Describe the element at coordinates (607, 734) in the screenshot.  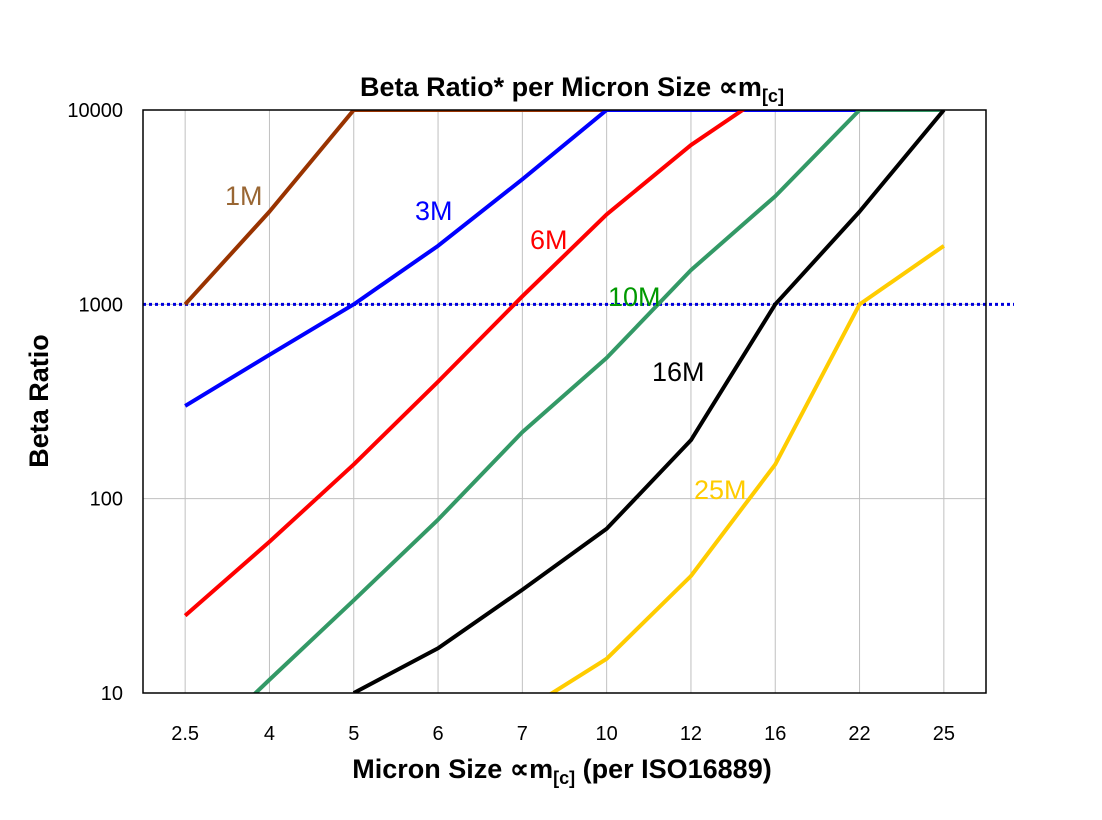
I see `x-tick-label: 10` at that location.